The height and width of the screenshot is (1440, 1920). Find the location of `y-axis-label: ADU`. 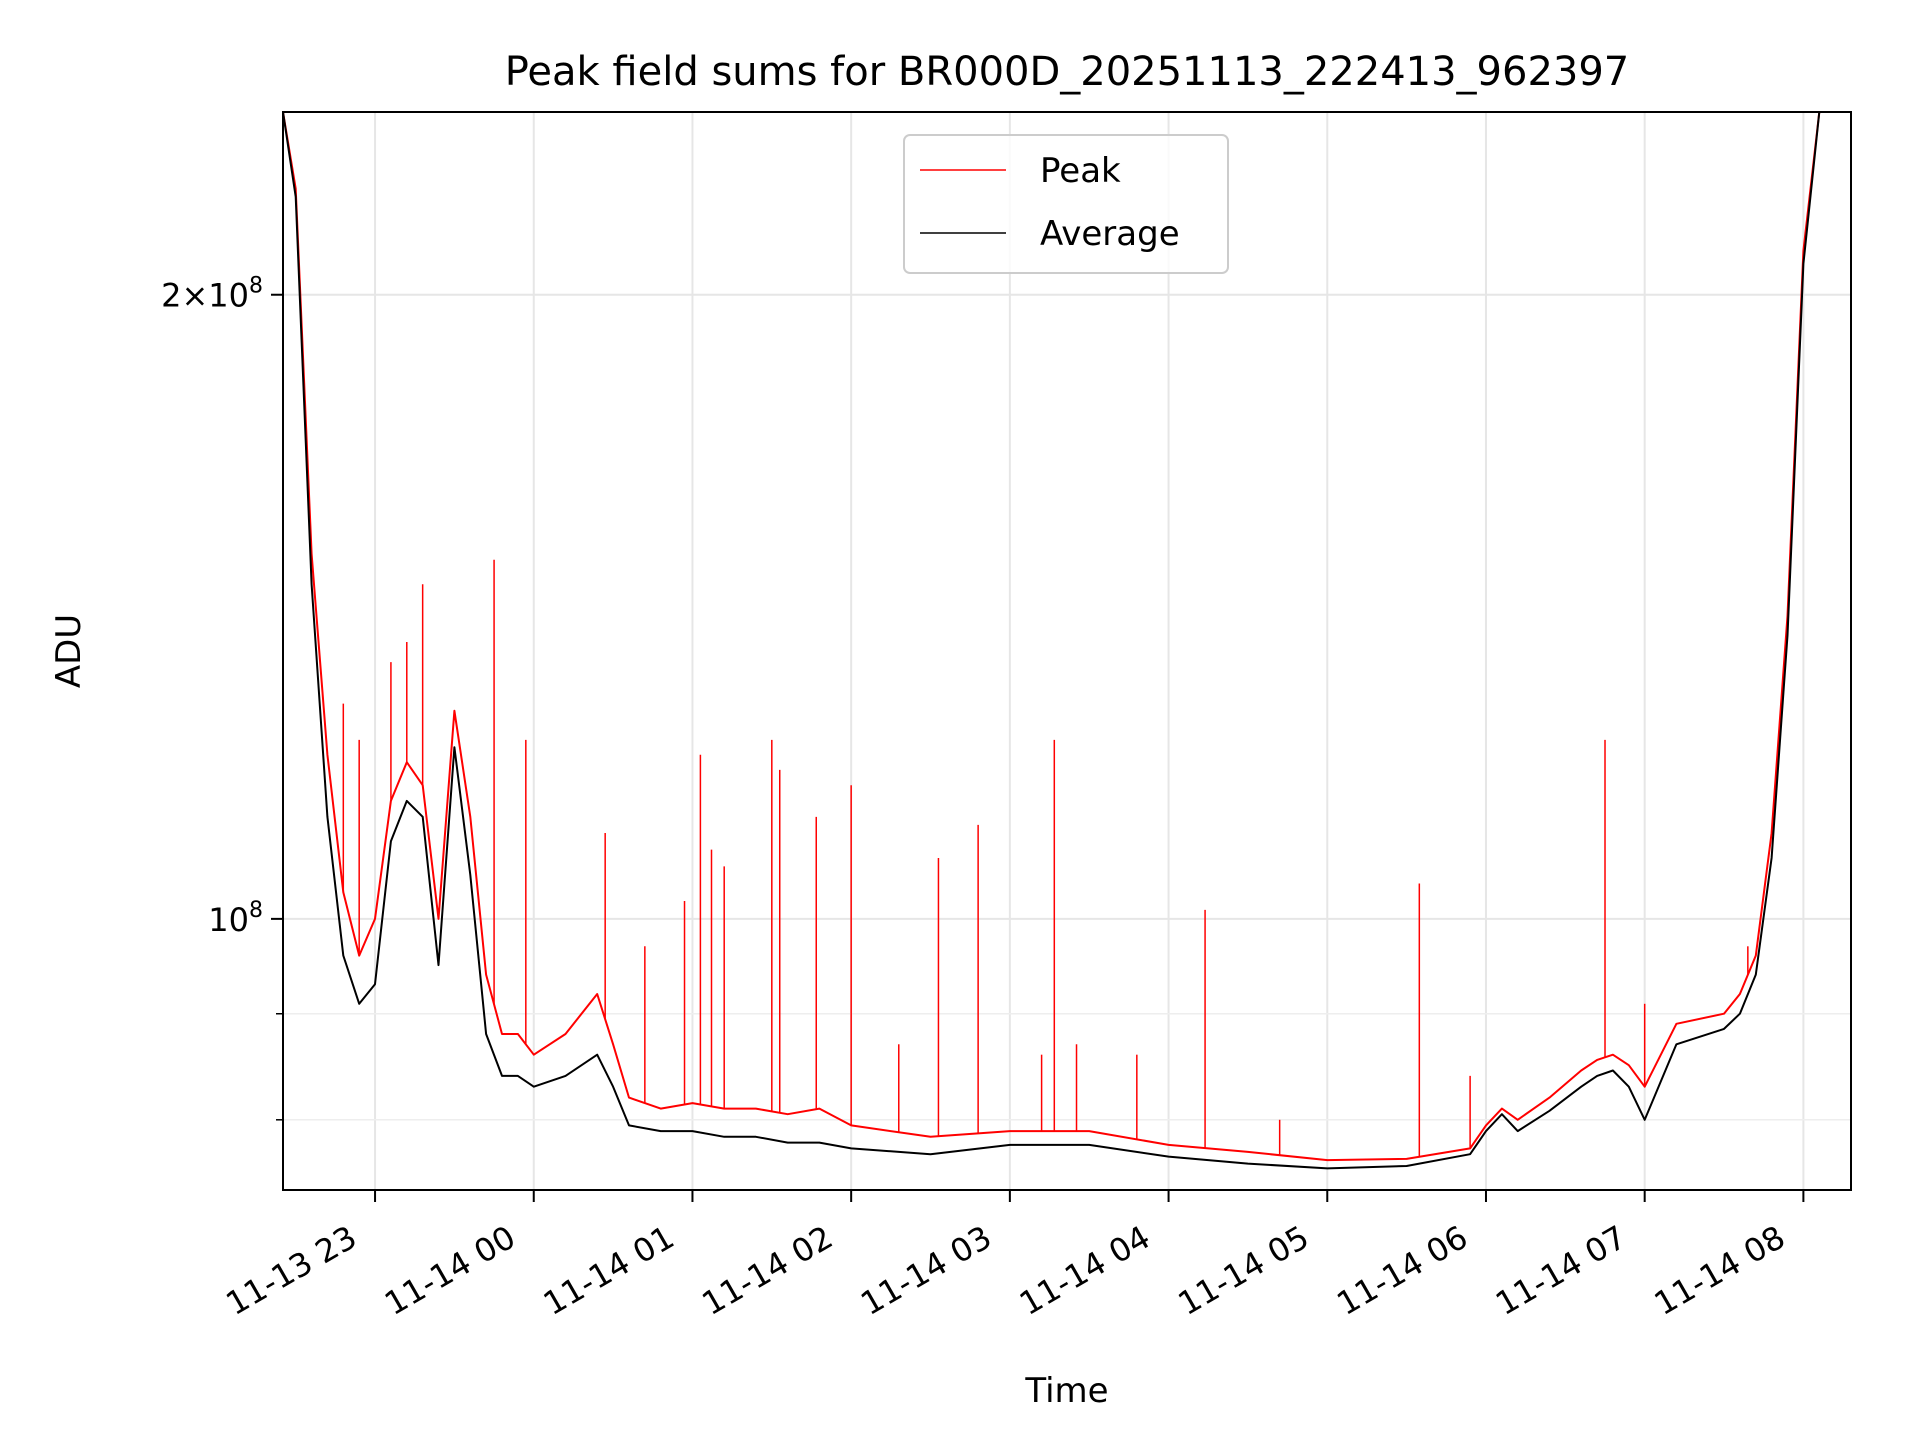

y-axis-label: ADU is located at coordinates (69, 651).